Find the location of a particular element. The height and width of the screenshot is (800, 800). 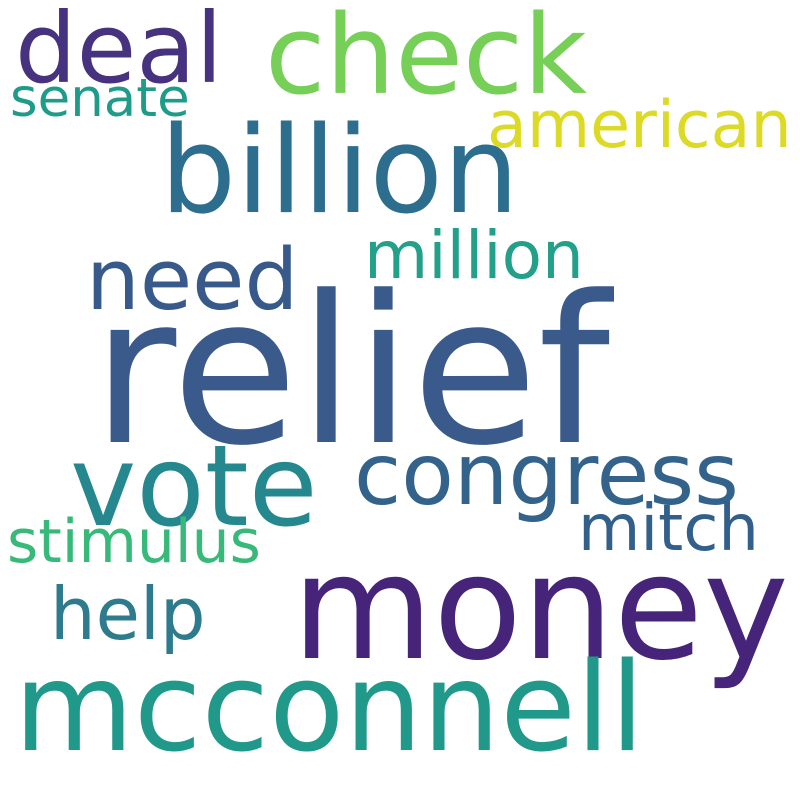

word-senate: senate is located at coordinates (100, 98).